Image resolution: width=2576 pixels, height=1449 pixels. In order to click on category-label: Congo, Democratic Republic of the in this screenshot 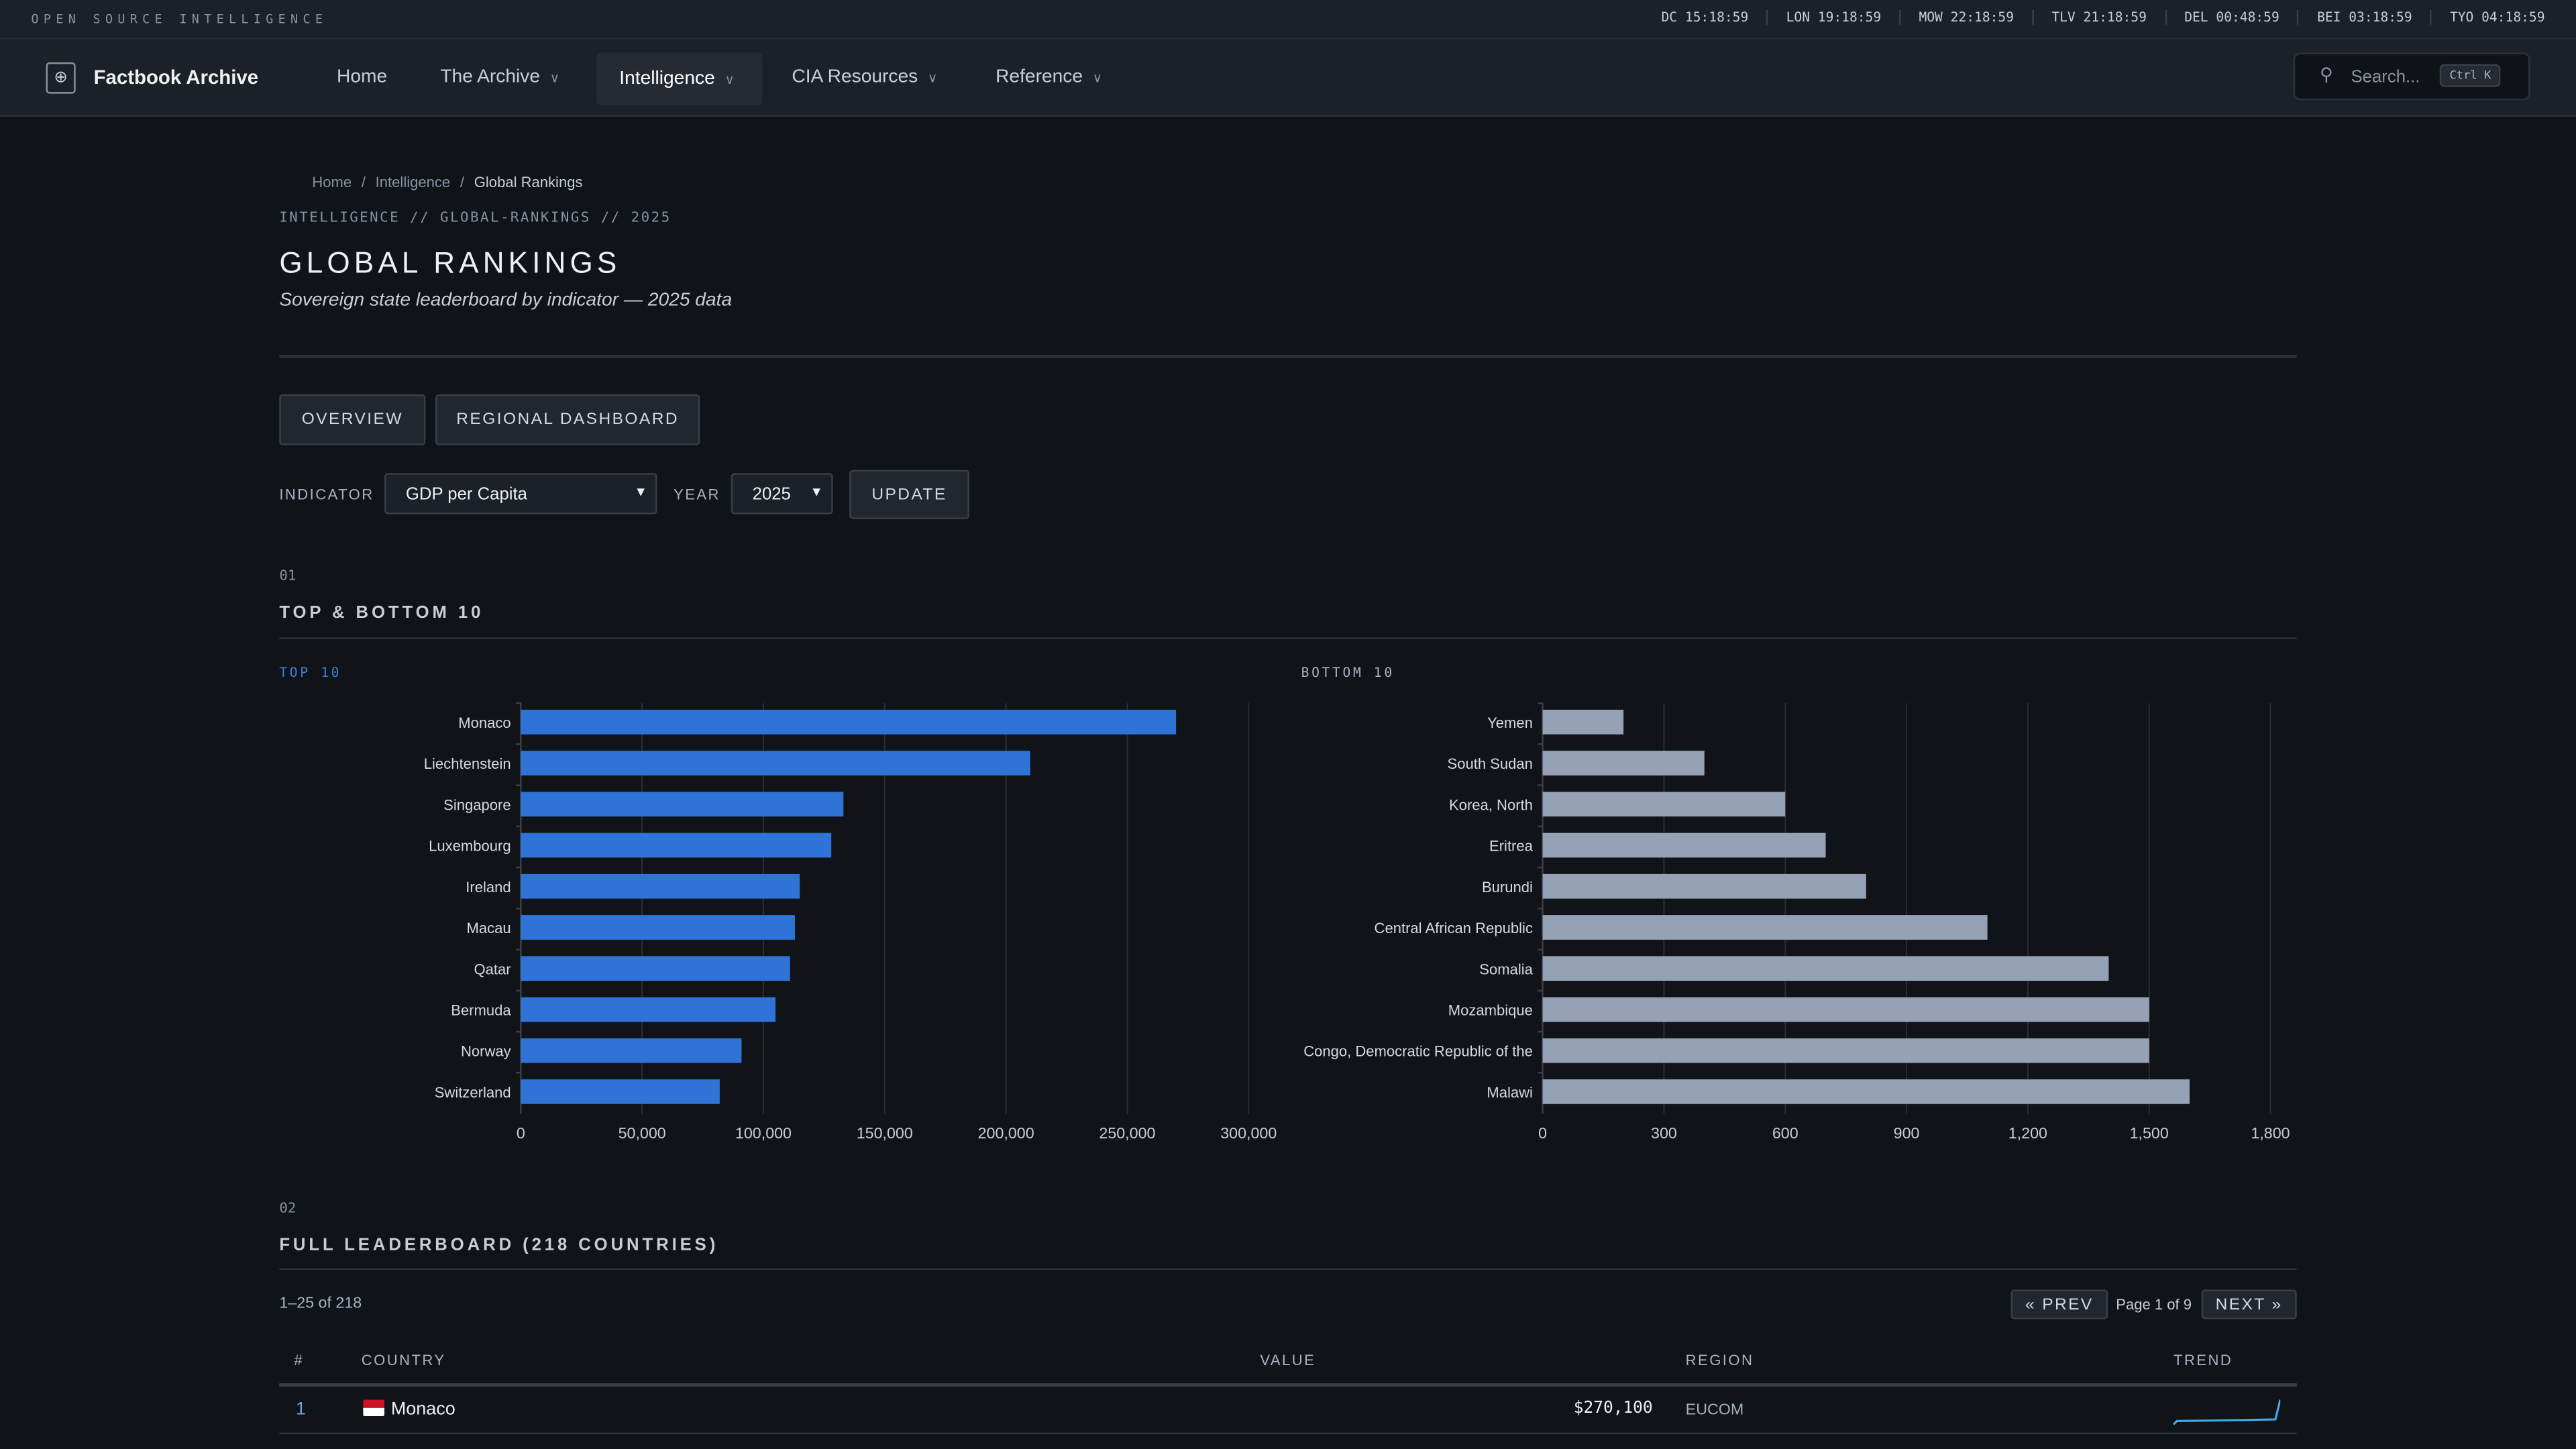, I will do `click(1418, 1051)`.